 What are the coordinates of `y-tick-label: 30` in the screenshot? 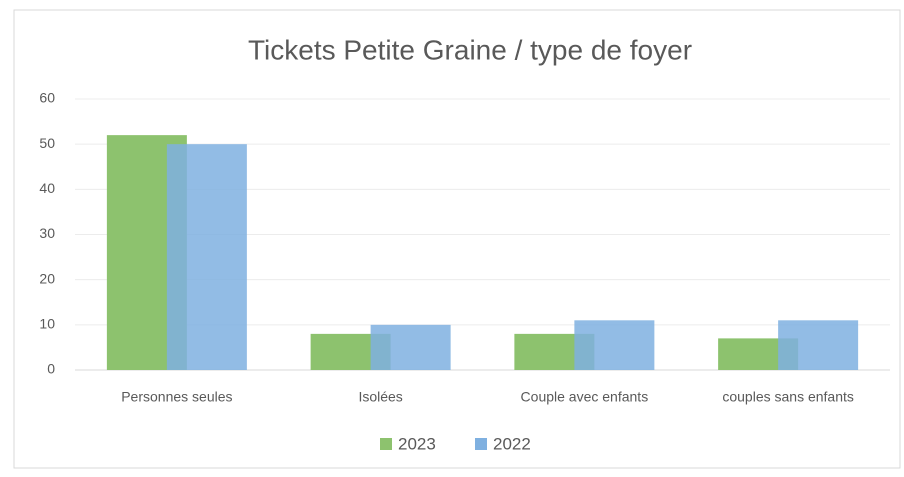 It's located at (47, 233).